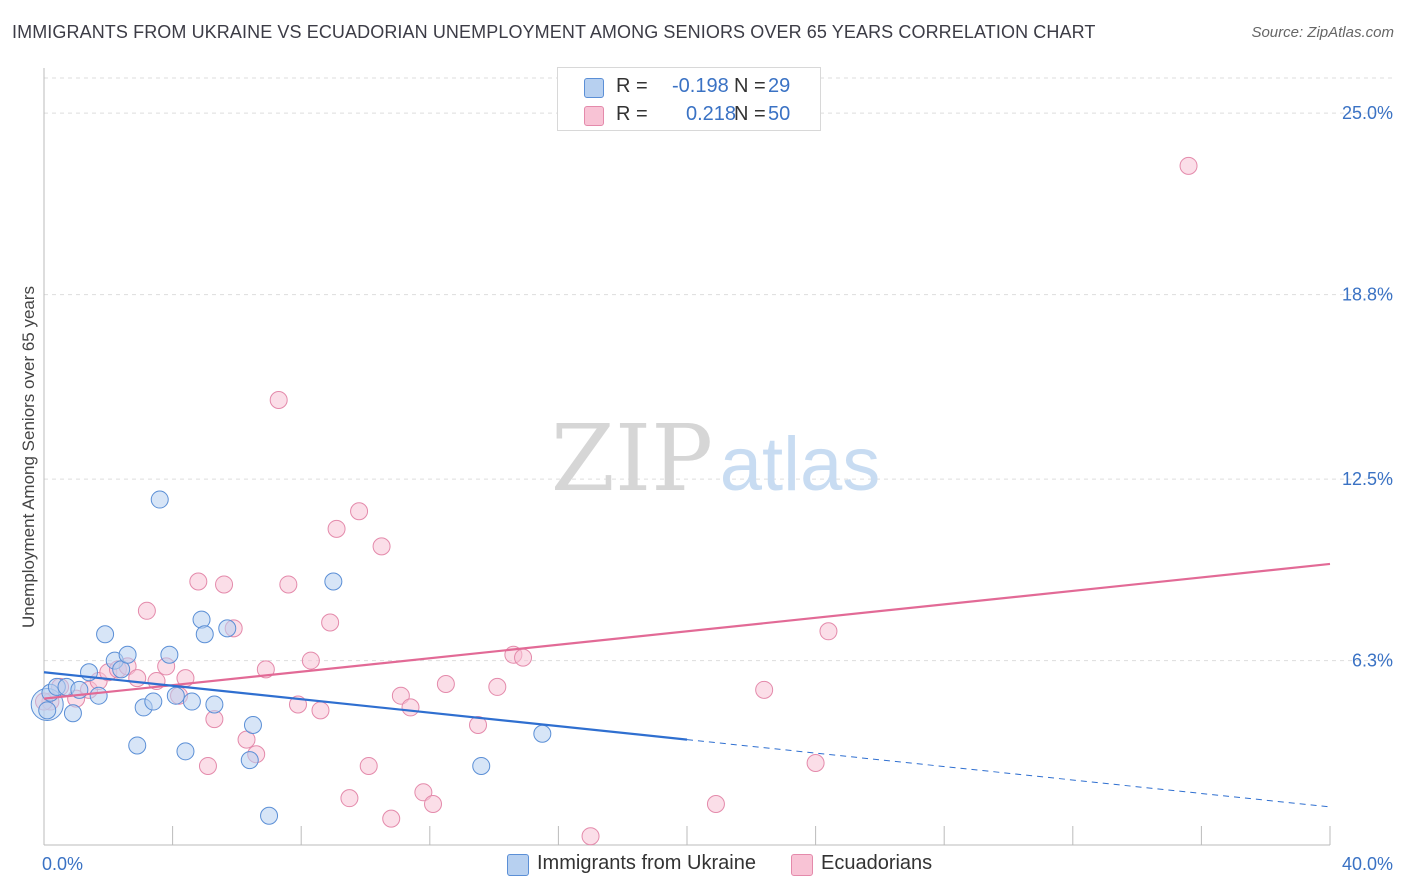 The height and width of the screenshot is (892, 1406). Describe the element at coordinates (1367, 113) in the screenshot. I see `y-tick-label: 25.0%` at that location.